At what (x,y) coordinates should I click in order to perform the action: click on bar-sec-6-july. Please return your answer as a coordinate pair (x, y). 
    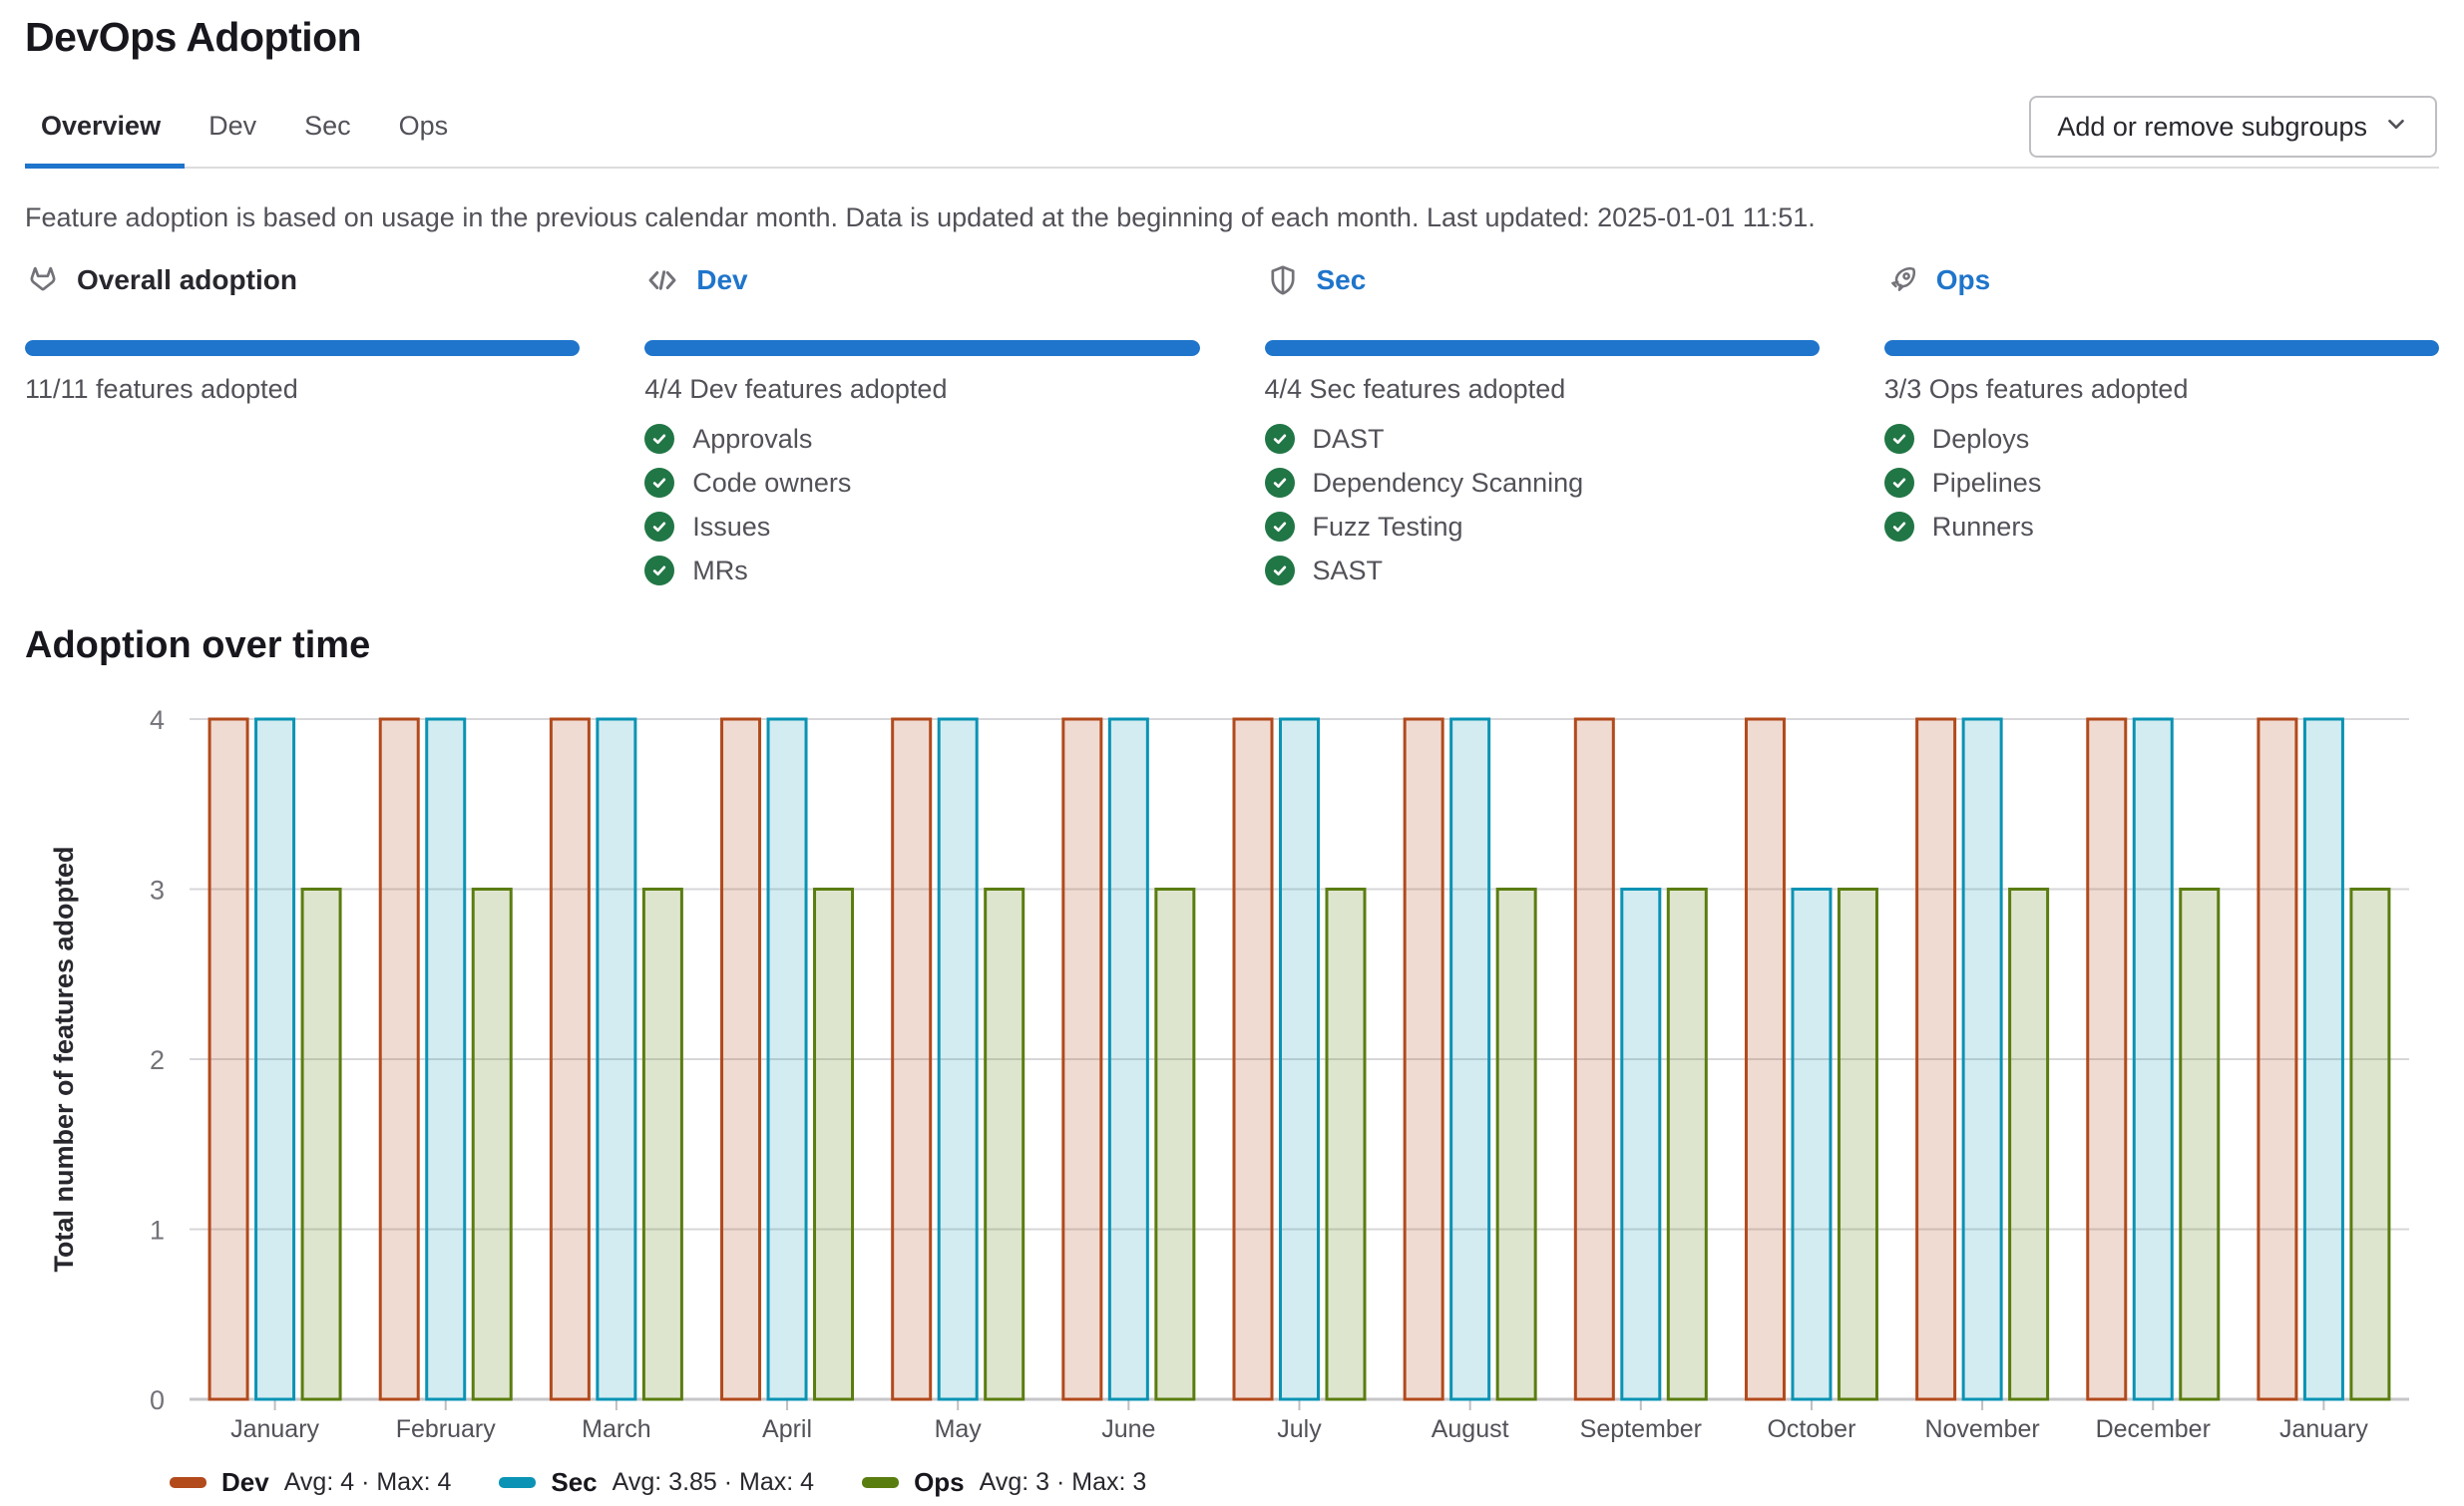
    Looking at the image, I should click on (1299, 1059).